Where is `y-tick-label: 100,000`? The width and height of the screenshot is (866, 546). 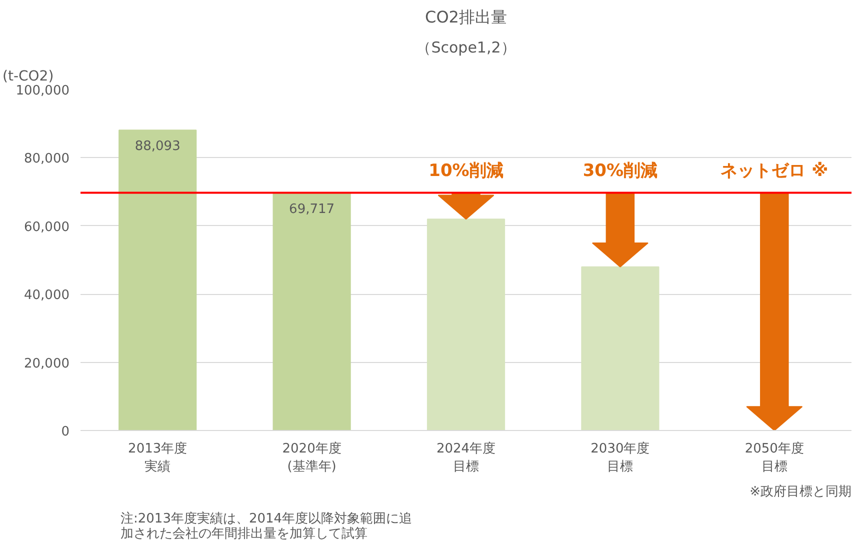 y-tick-label: 100,000 is located at coordinates (43, 91).